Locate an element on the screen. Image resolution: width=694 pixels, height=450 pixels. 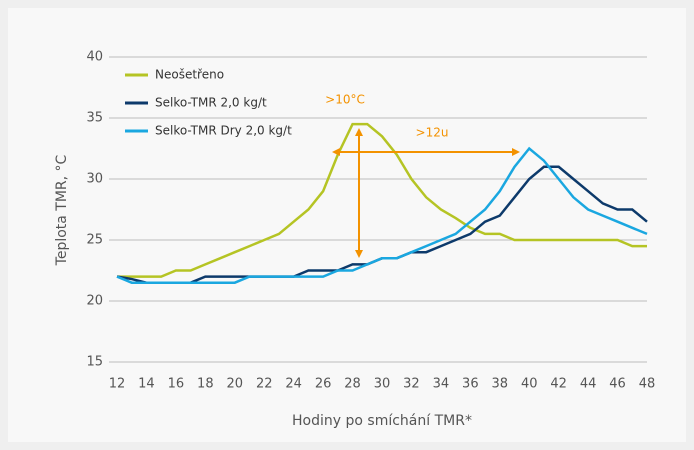
x-tick-label: 38 is located at coordinates (500, 384).